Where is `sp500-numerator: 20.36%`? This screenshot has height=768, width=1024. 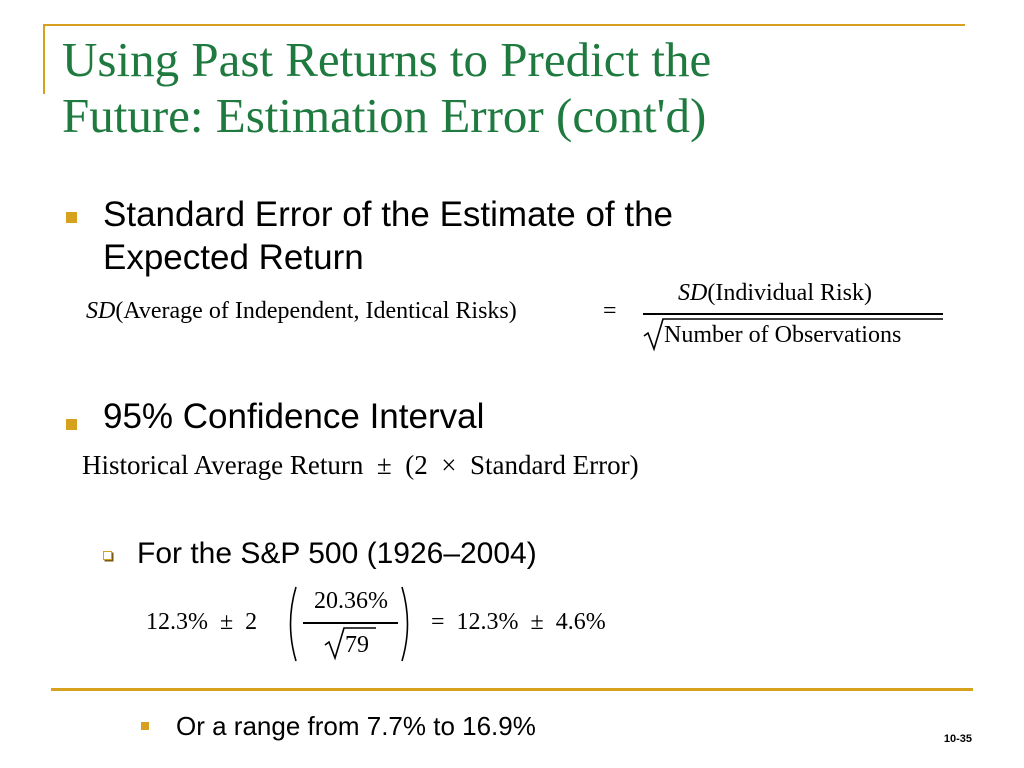 sp500-numerator: 20.36% is located at coordinates (351, 601).